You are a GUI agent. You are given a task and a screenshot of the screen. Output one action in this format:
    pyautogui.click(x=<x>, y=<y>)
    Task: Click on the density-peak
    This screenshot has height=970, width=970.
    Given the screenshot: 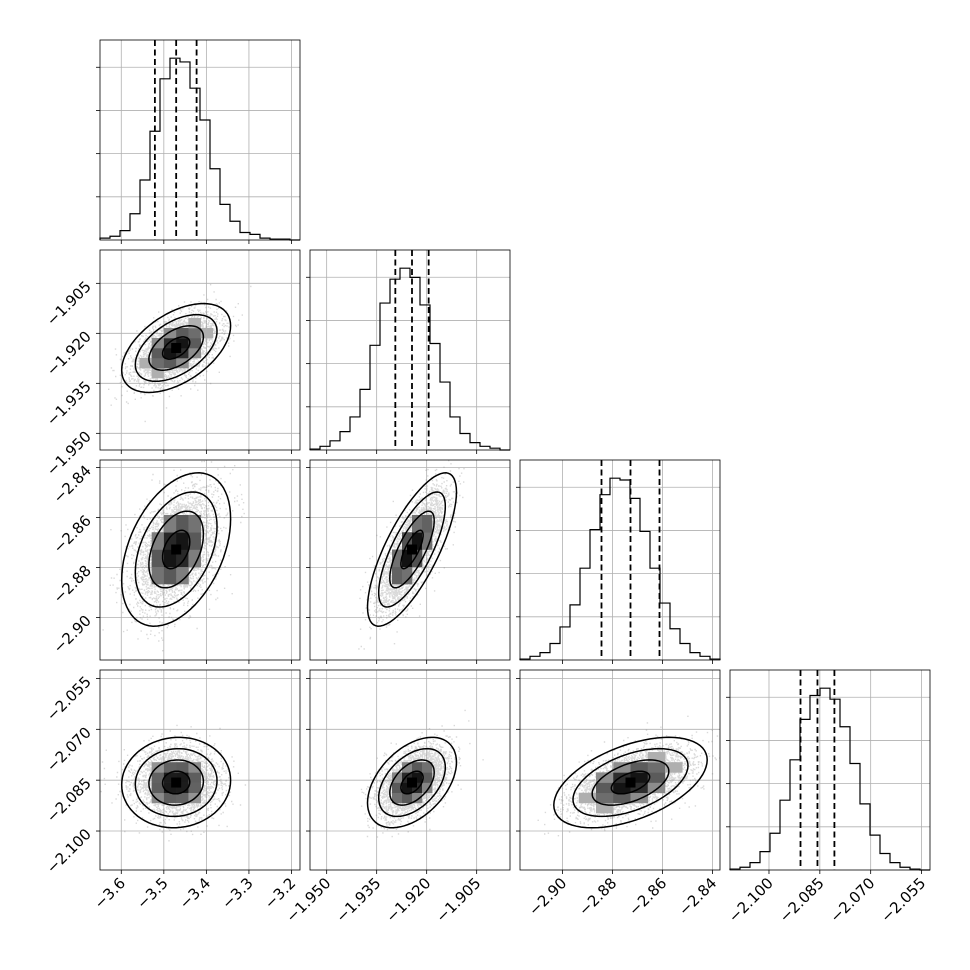 What is the action you would take?
    pyautogui.click(x=630, y=782)
    